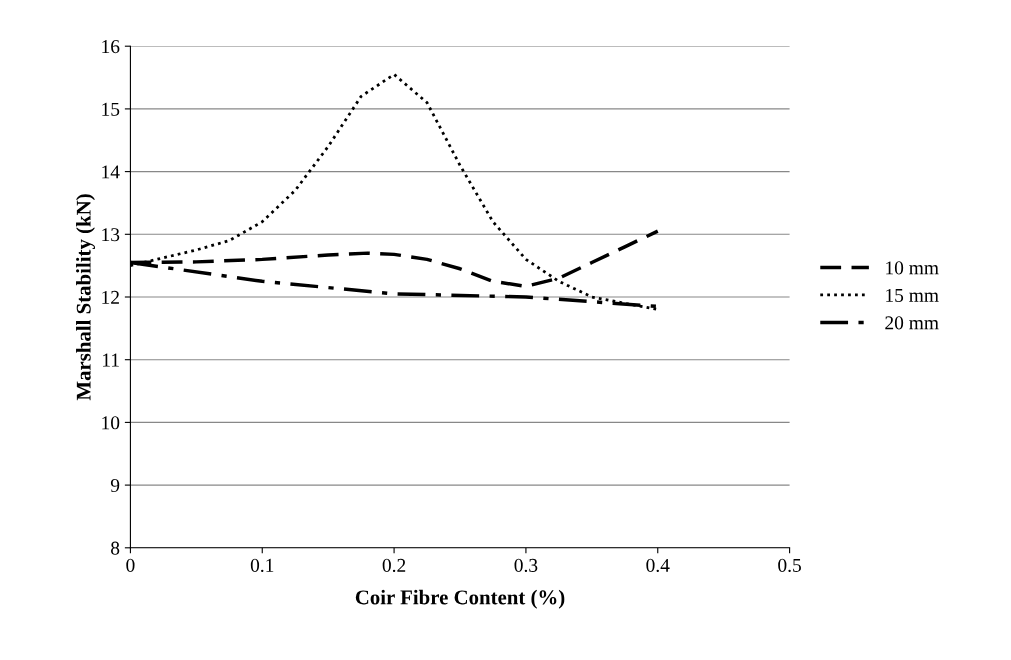 The height and width of the screenshot is (660, 1011). I want to click on y-tick-label: 16, so click(111, 47).